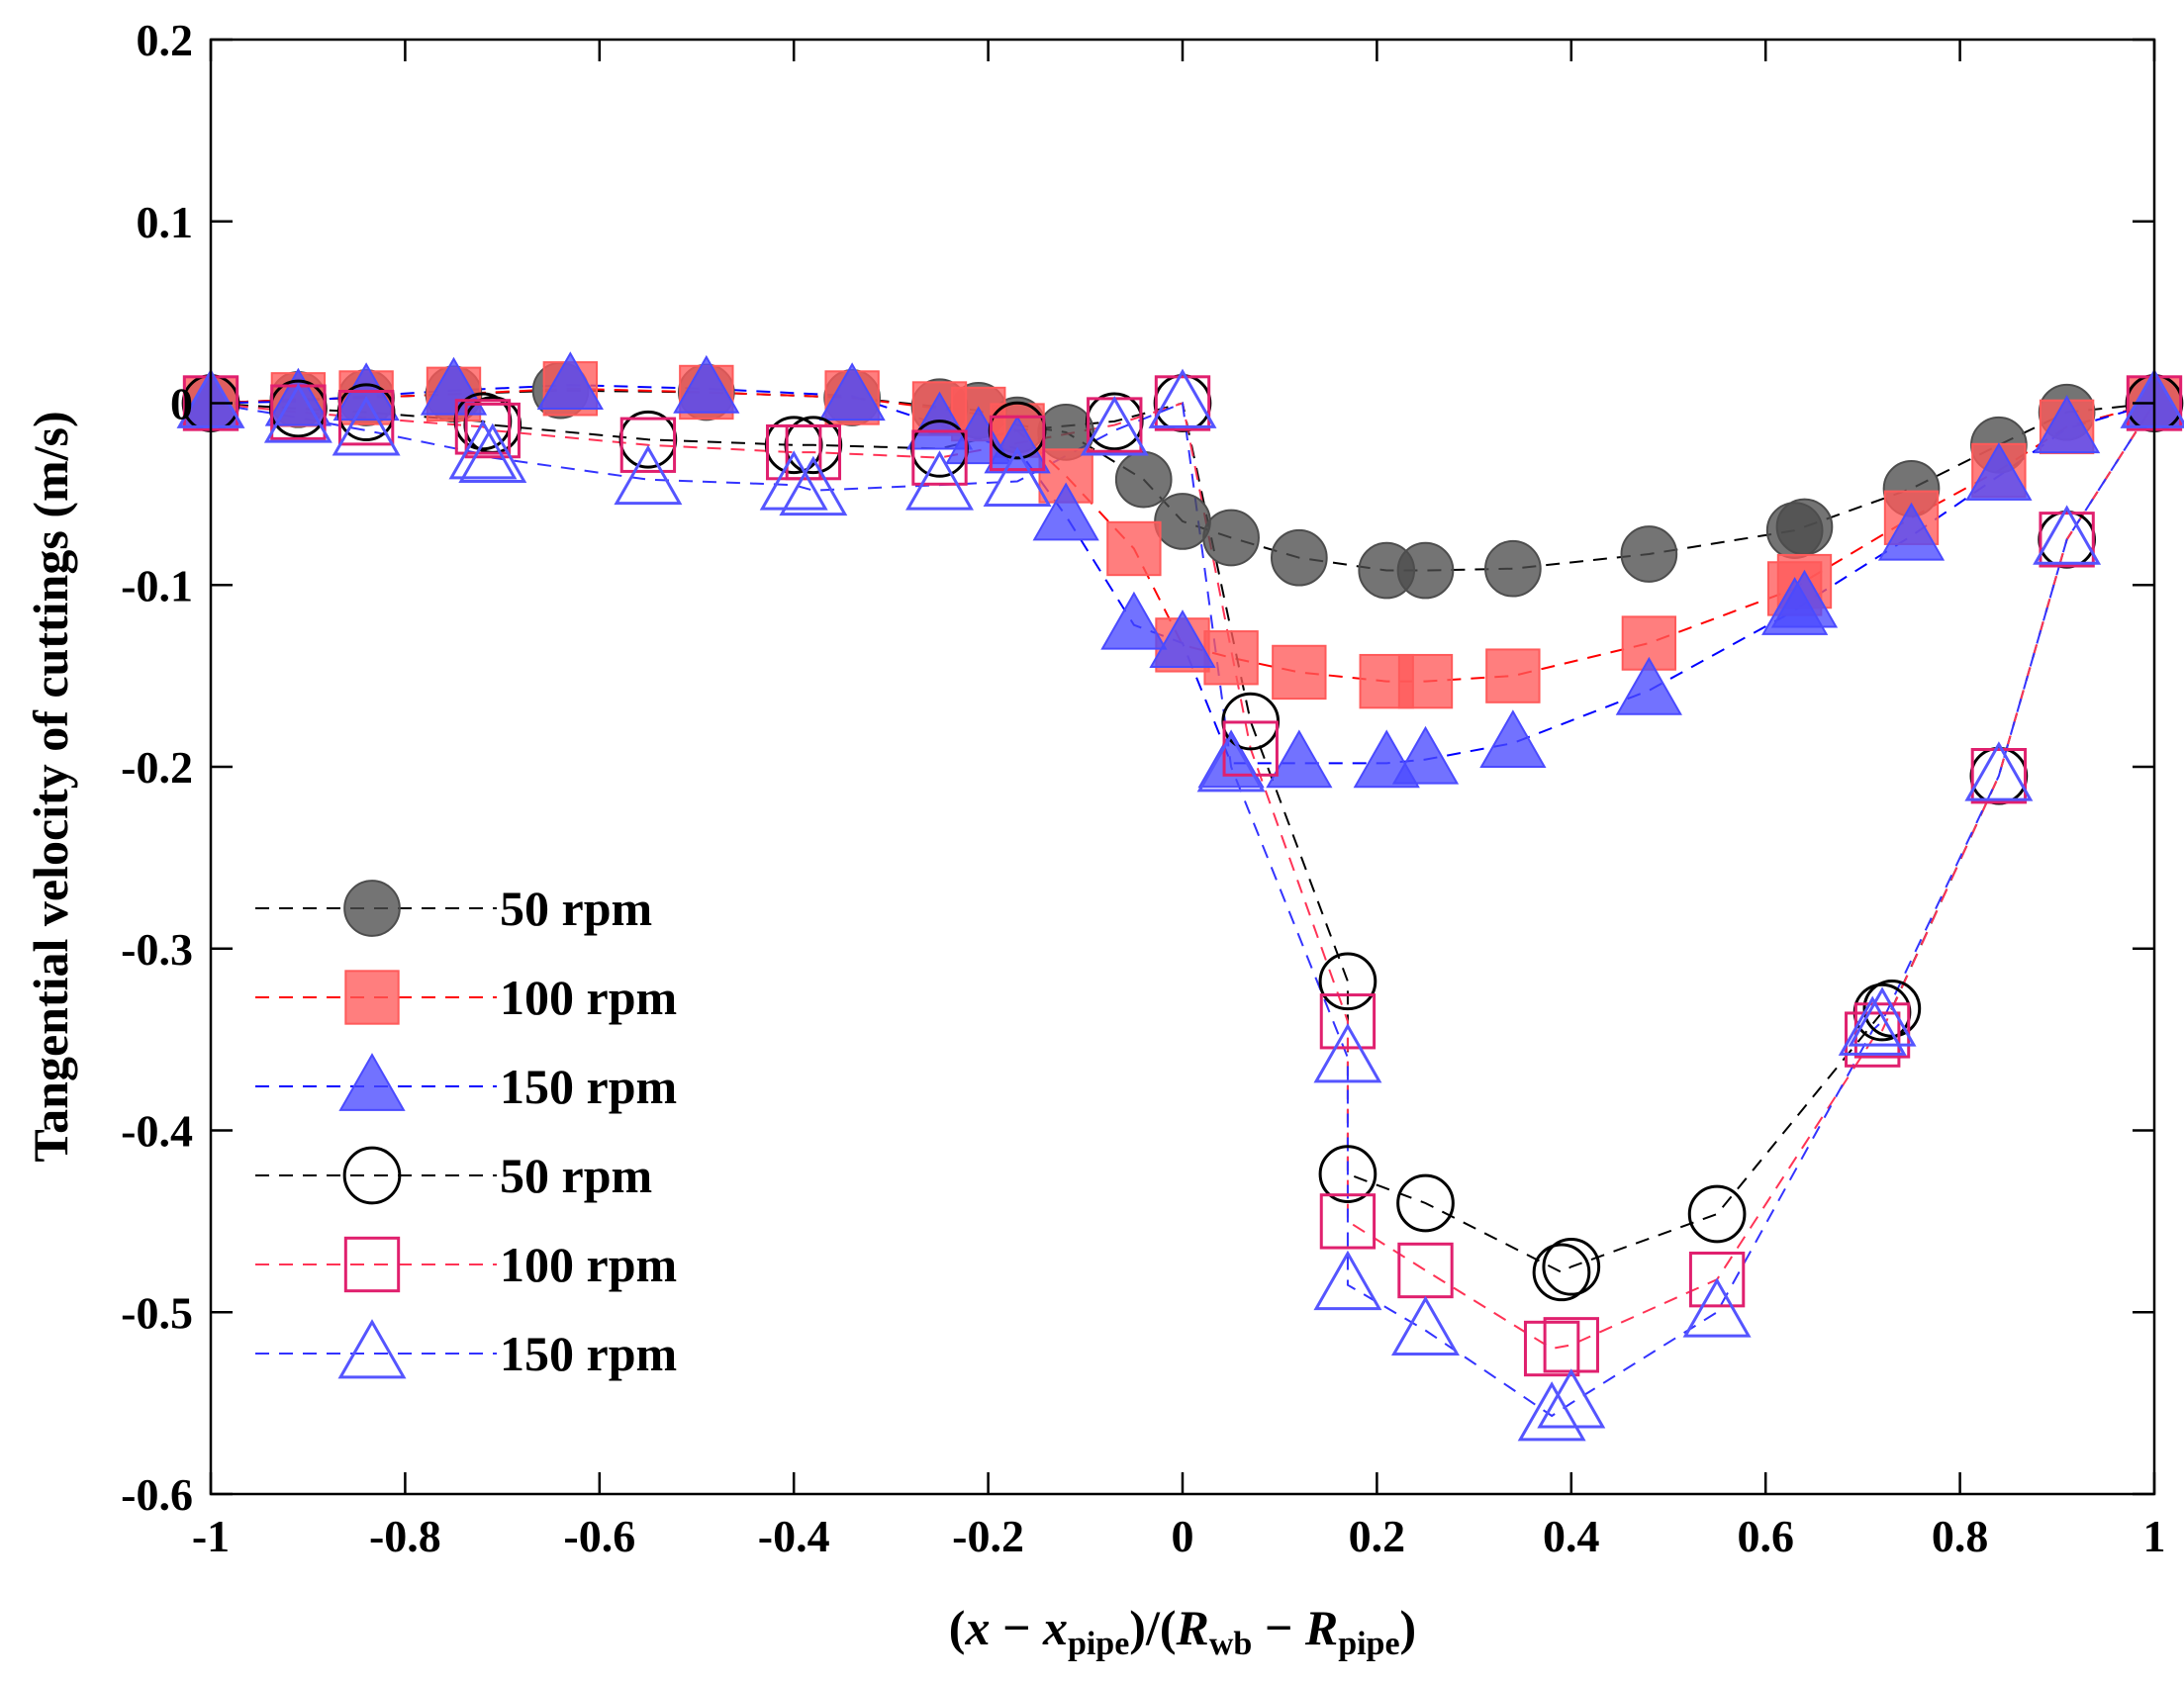  I want to click on x-tick-label: -0.8, so click(405, 1536).